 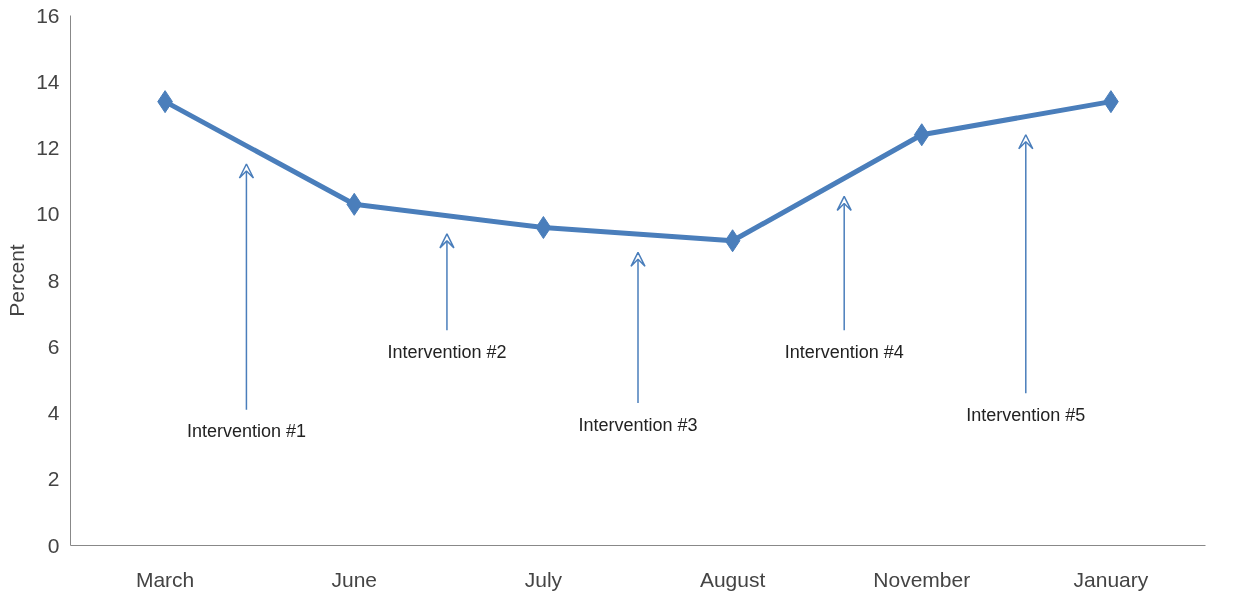 I want to click on y-tick-label: 2, so click(x=53, y=479).